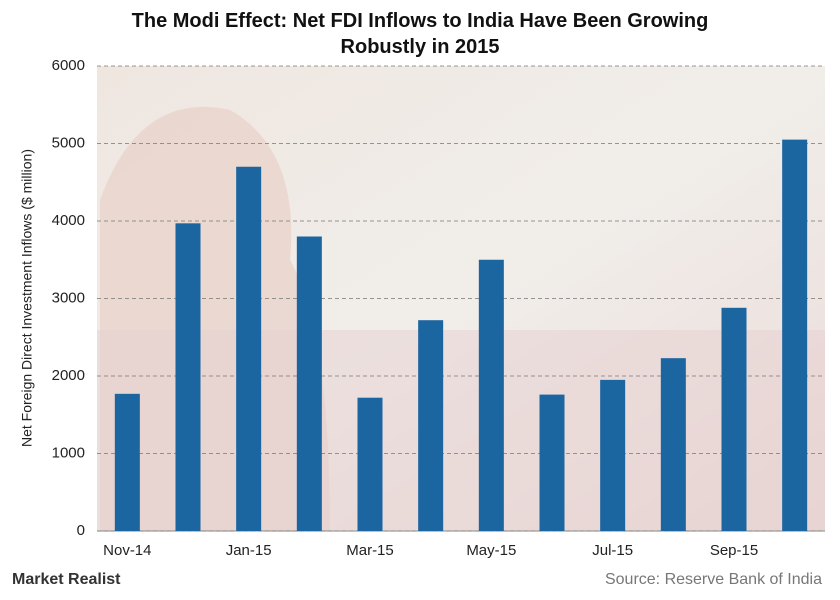 This screenshot has height=600, width=840. I want to click on y-tick-label: 2000, so click(68, 375).